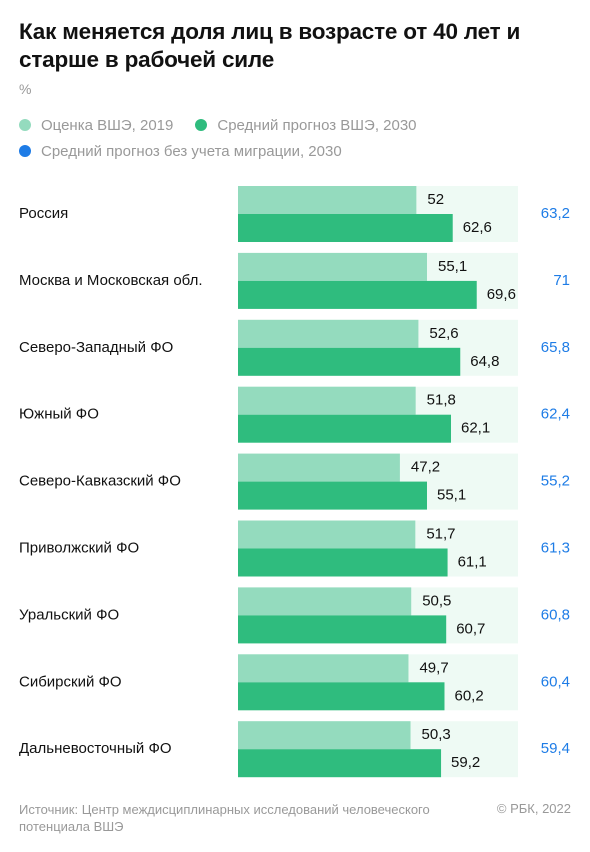 The height and width of the screenshot is (852, 590). What do you see at coordinates (484, 361) in the screenshot?
I see `data-label-2030: 64,8` at bounding box center [484, 361].